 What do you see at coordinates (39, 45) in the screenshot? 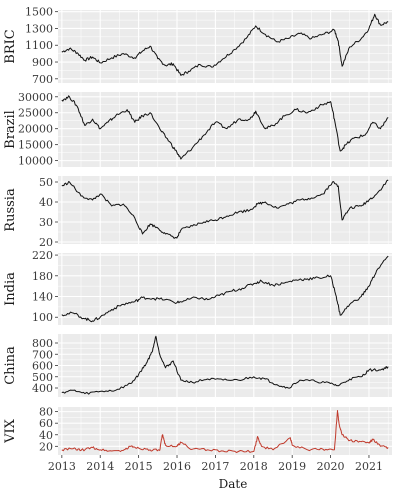
I see `tick-label-y: 1100` at bounding box center [39, 45].